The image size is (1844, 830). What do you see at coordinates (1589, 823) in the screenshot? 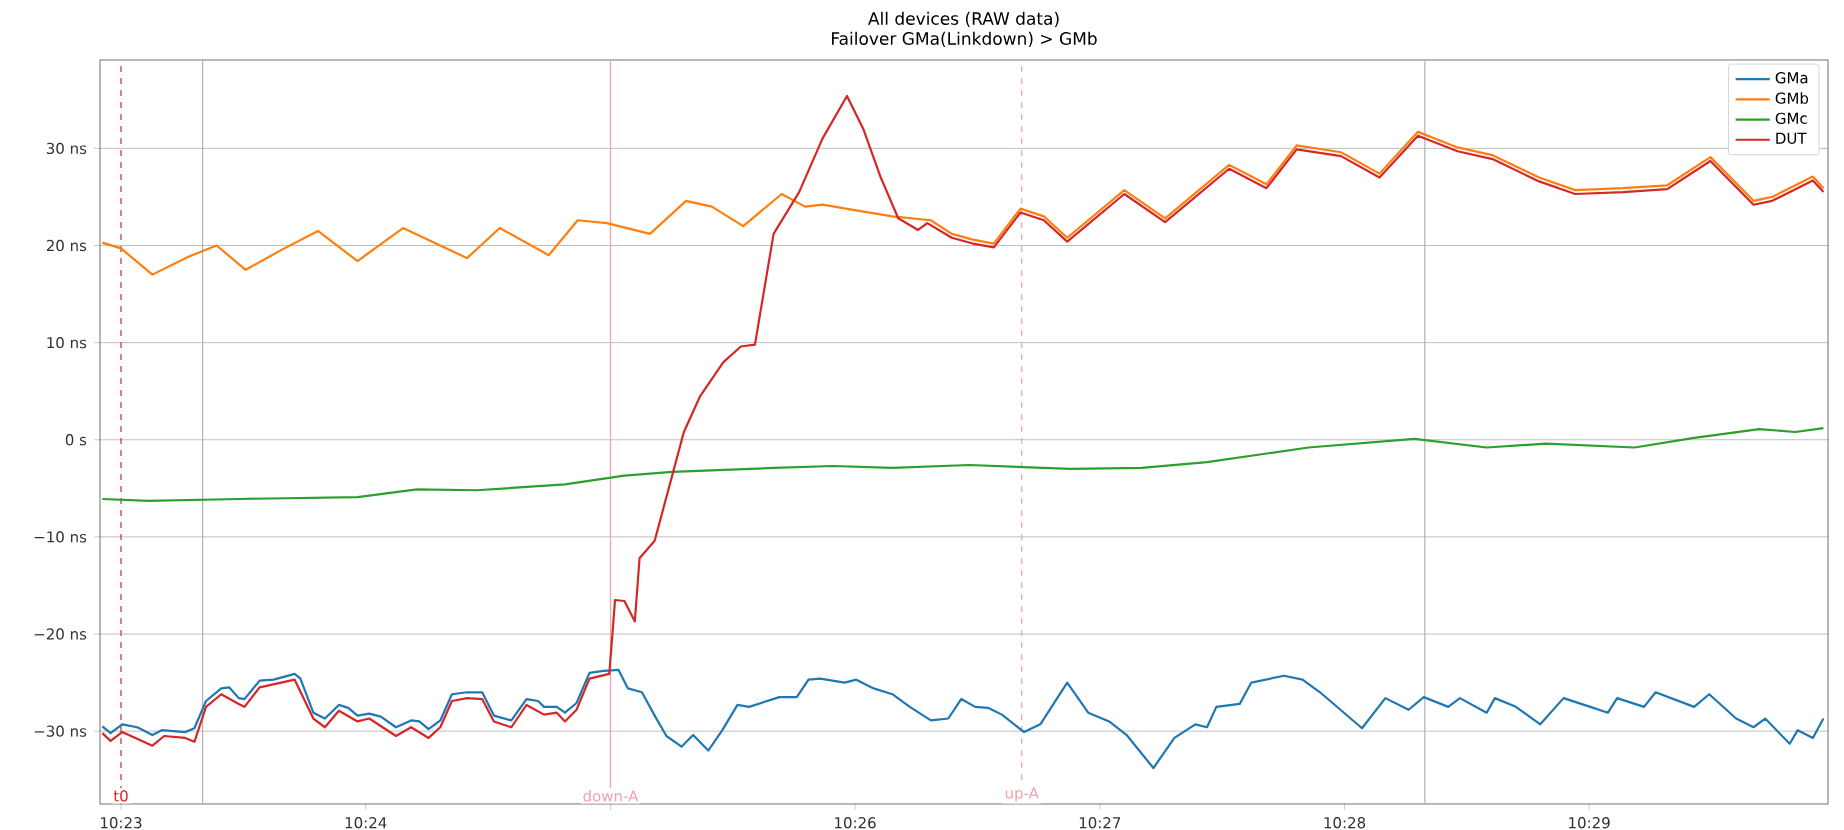
I see `x-tick-label: 10:29` at bounding box center [1589, 823].